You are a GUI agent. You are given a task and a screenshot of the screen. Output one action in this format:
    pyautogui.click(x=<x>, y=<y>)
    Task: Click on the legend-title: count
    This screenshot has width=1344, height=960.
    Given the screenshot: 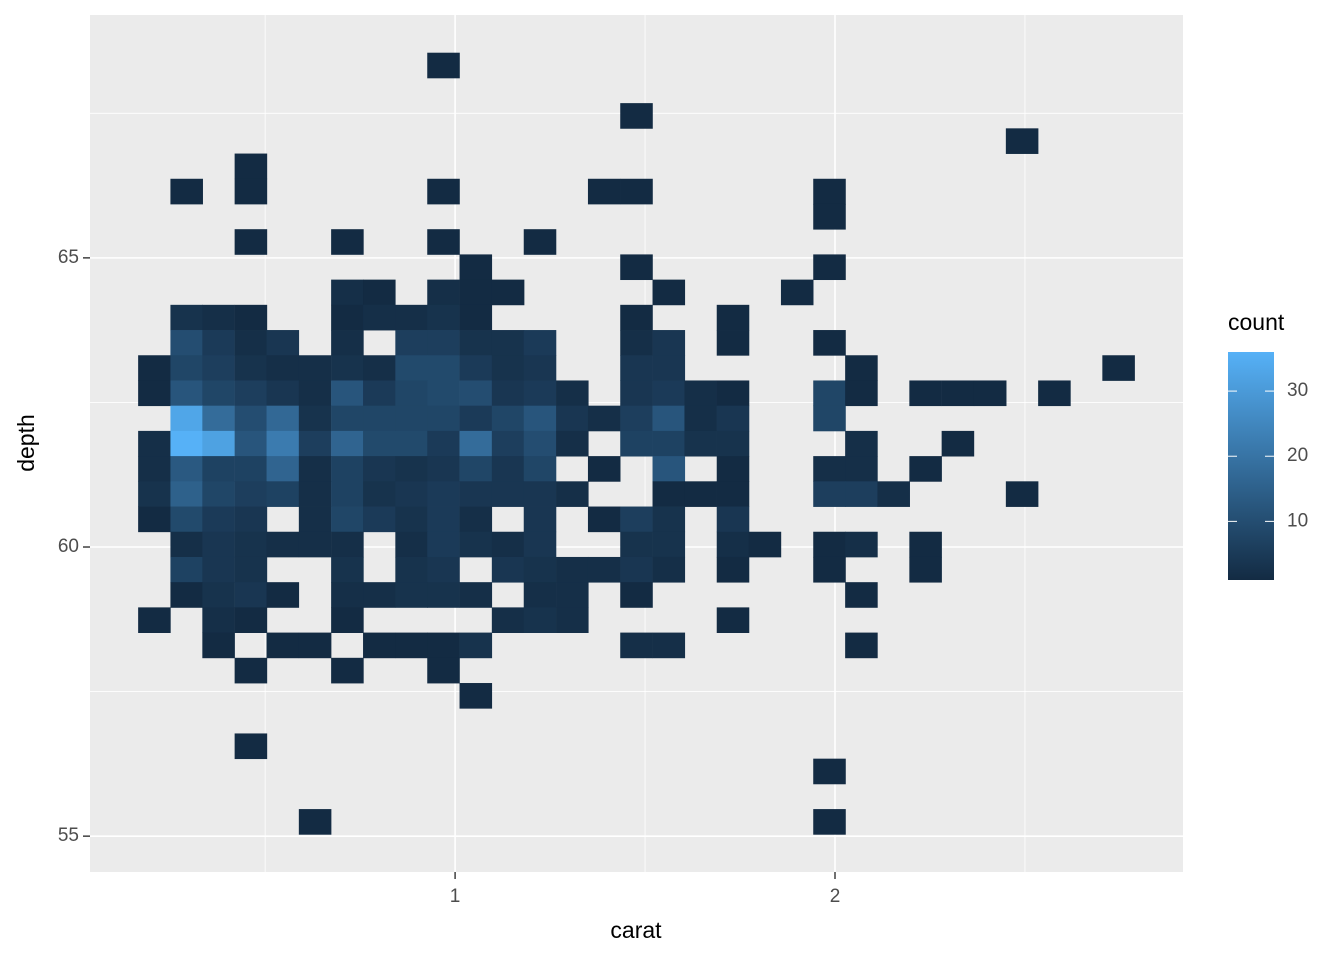 What is the action you would take?
    pyautogui.click(x=1256, y=322)
    